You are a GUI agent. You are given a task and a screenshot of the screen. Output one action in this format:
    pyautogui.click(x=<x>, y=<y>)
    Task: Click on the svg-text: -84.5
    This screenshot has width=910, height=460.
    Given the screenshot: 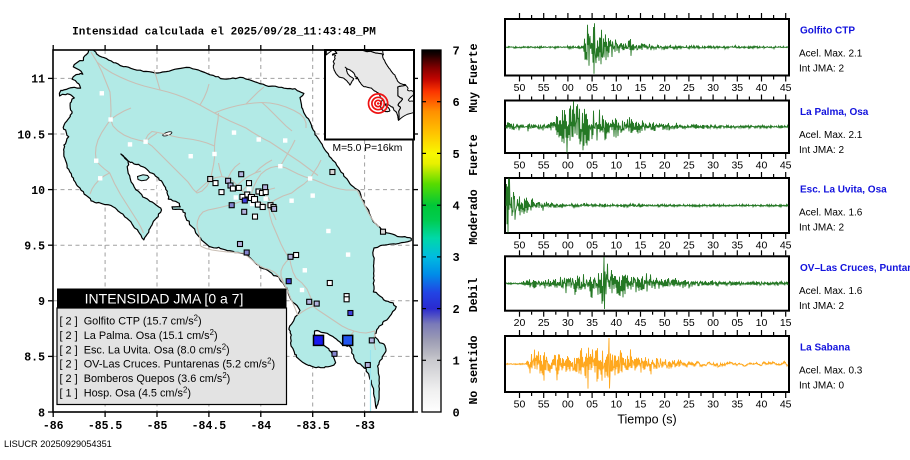 What is the action you would take?
    pyautogui.click(x=209, y=426)
    